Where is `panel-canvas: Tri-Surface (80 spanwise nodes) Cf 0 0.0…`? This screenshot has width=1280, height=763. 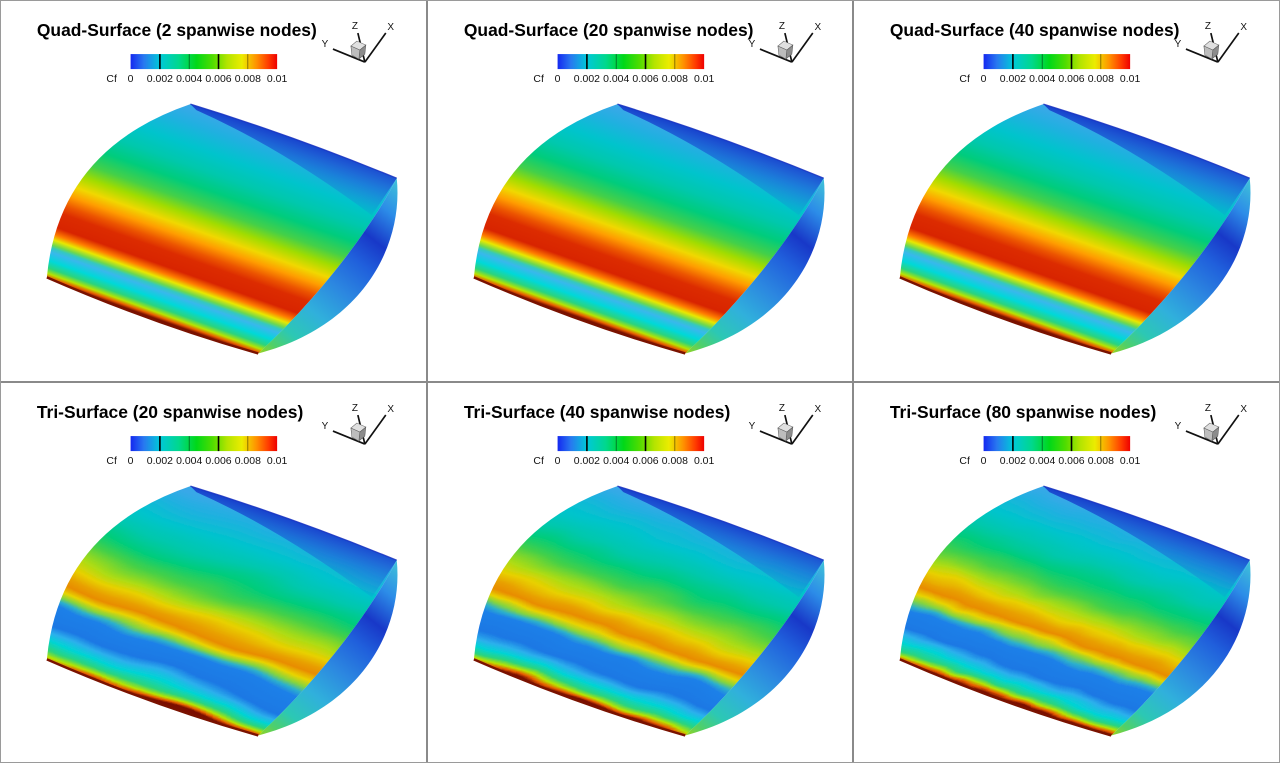 panel-canvas: Tri-Surface (80 spanwise nodes) Cf 0 0.0… is located at coordinates (1070, 569).